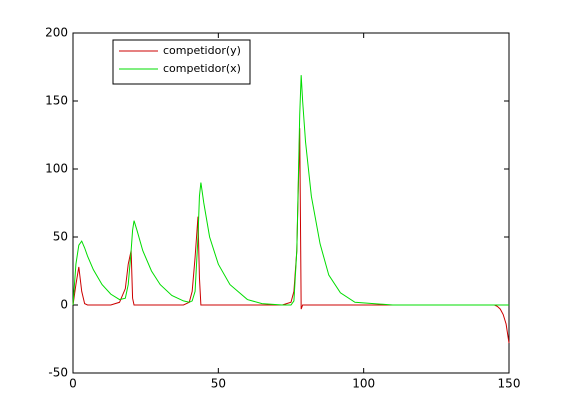 This screenshot has height=420, width=561. What do you see at coordinates (56, 101) in the screenshot?
I see `y-tick-label: 150` at bounding box center [56, 101].